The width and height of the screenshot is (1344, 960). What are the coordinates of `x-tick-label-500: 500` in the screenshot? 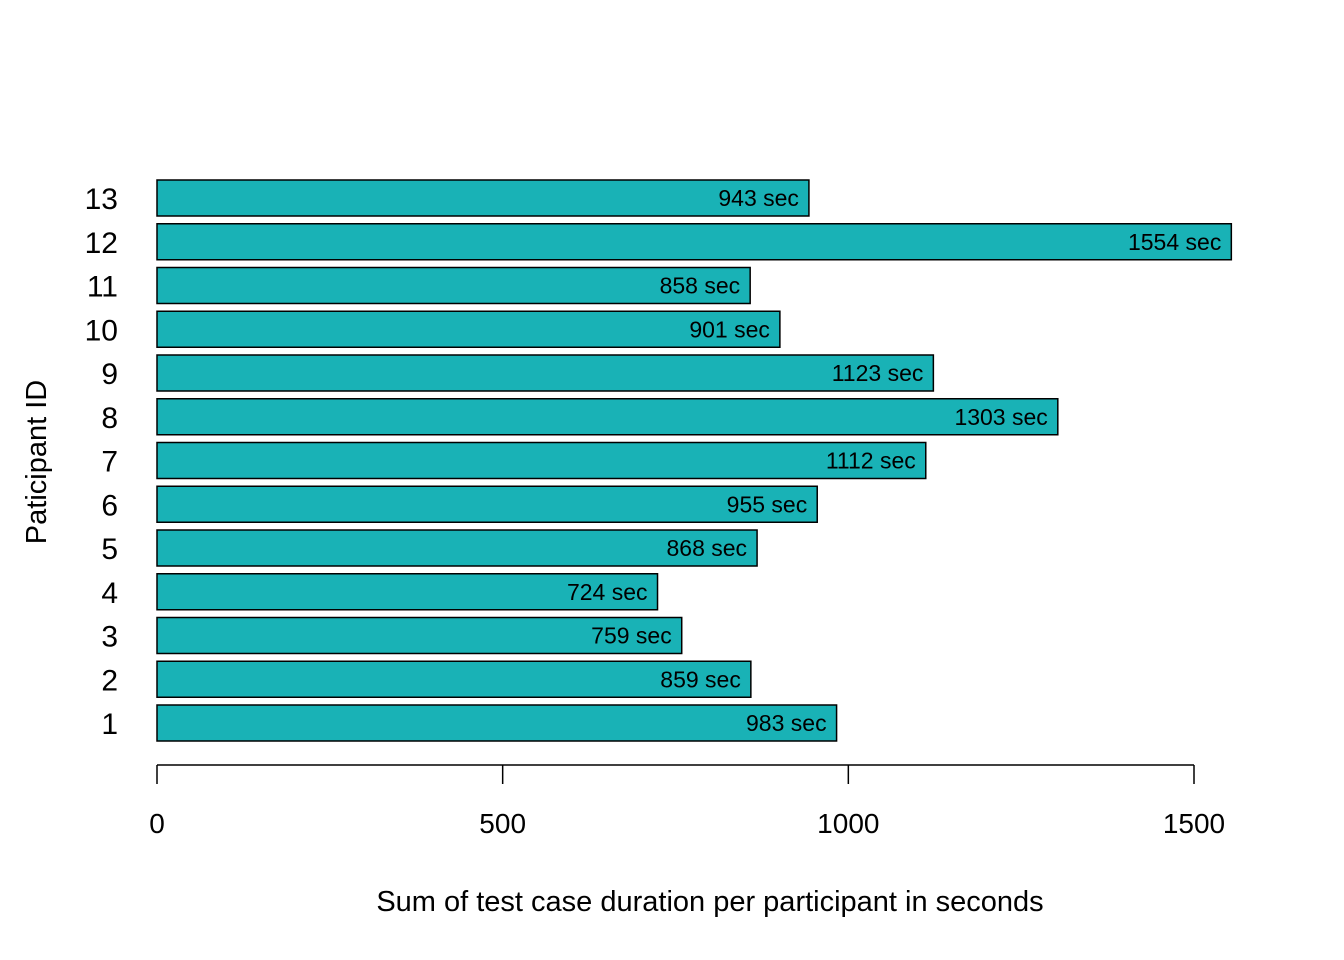 It's located at (502, 823).